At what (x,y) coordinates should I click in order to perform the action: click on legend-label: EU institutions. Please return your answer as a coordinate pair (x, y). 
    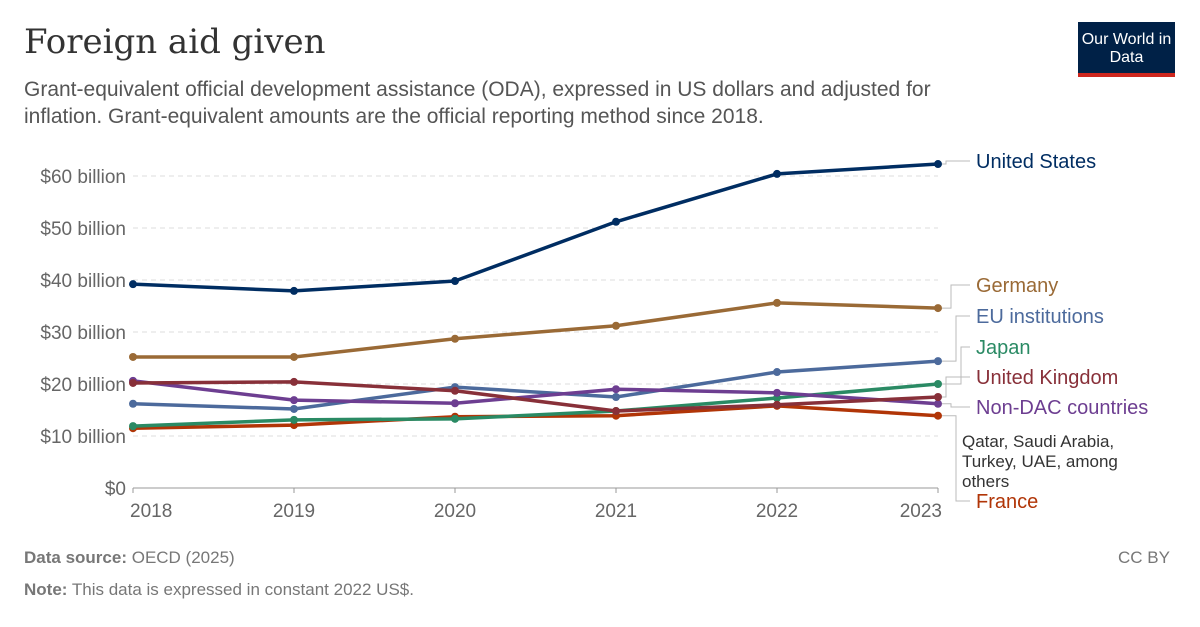
    Looking at the image, I should click on (1040, 317).